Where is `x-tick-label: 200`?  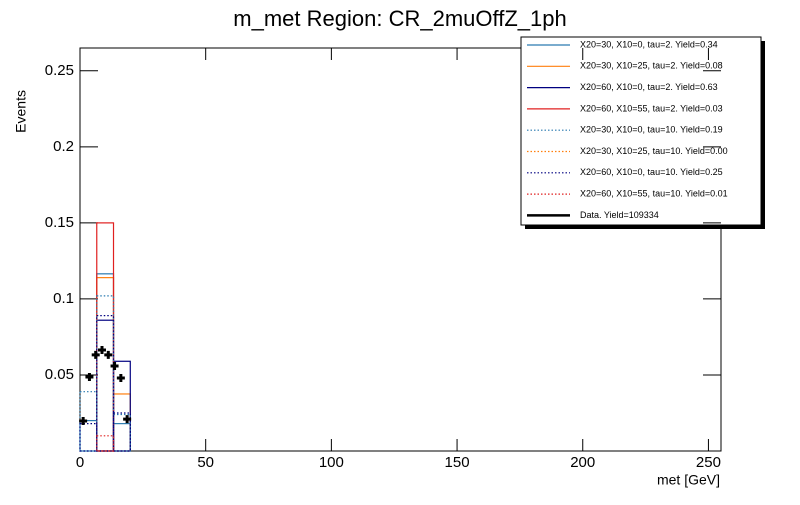 x-tick-label: 200 is located at coordinates (582, 462).